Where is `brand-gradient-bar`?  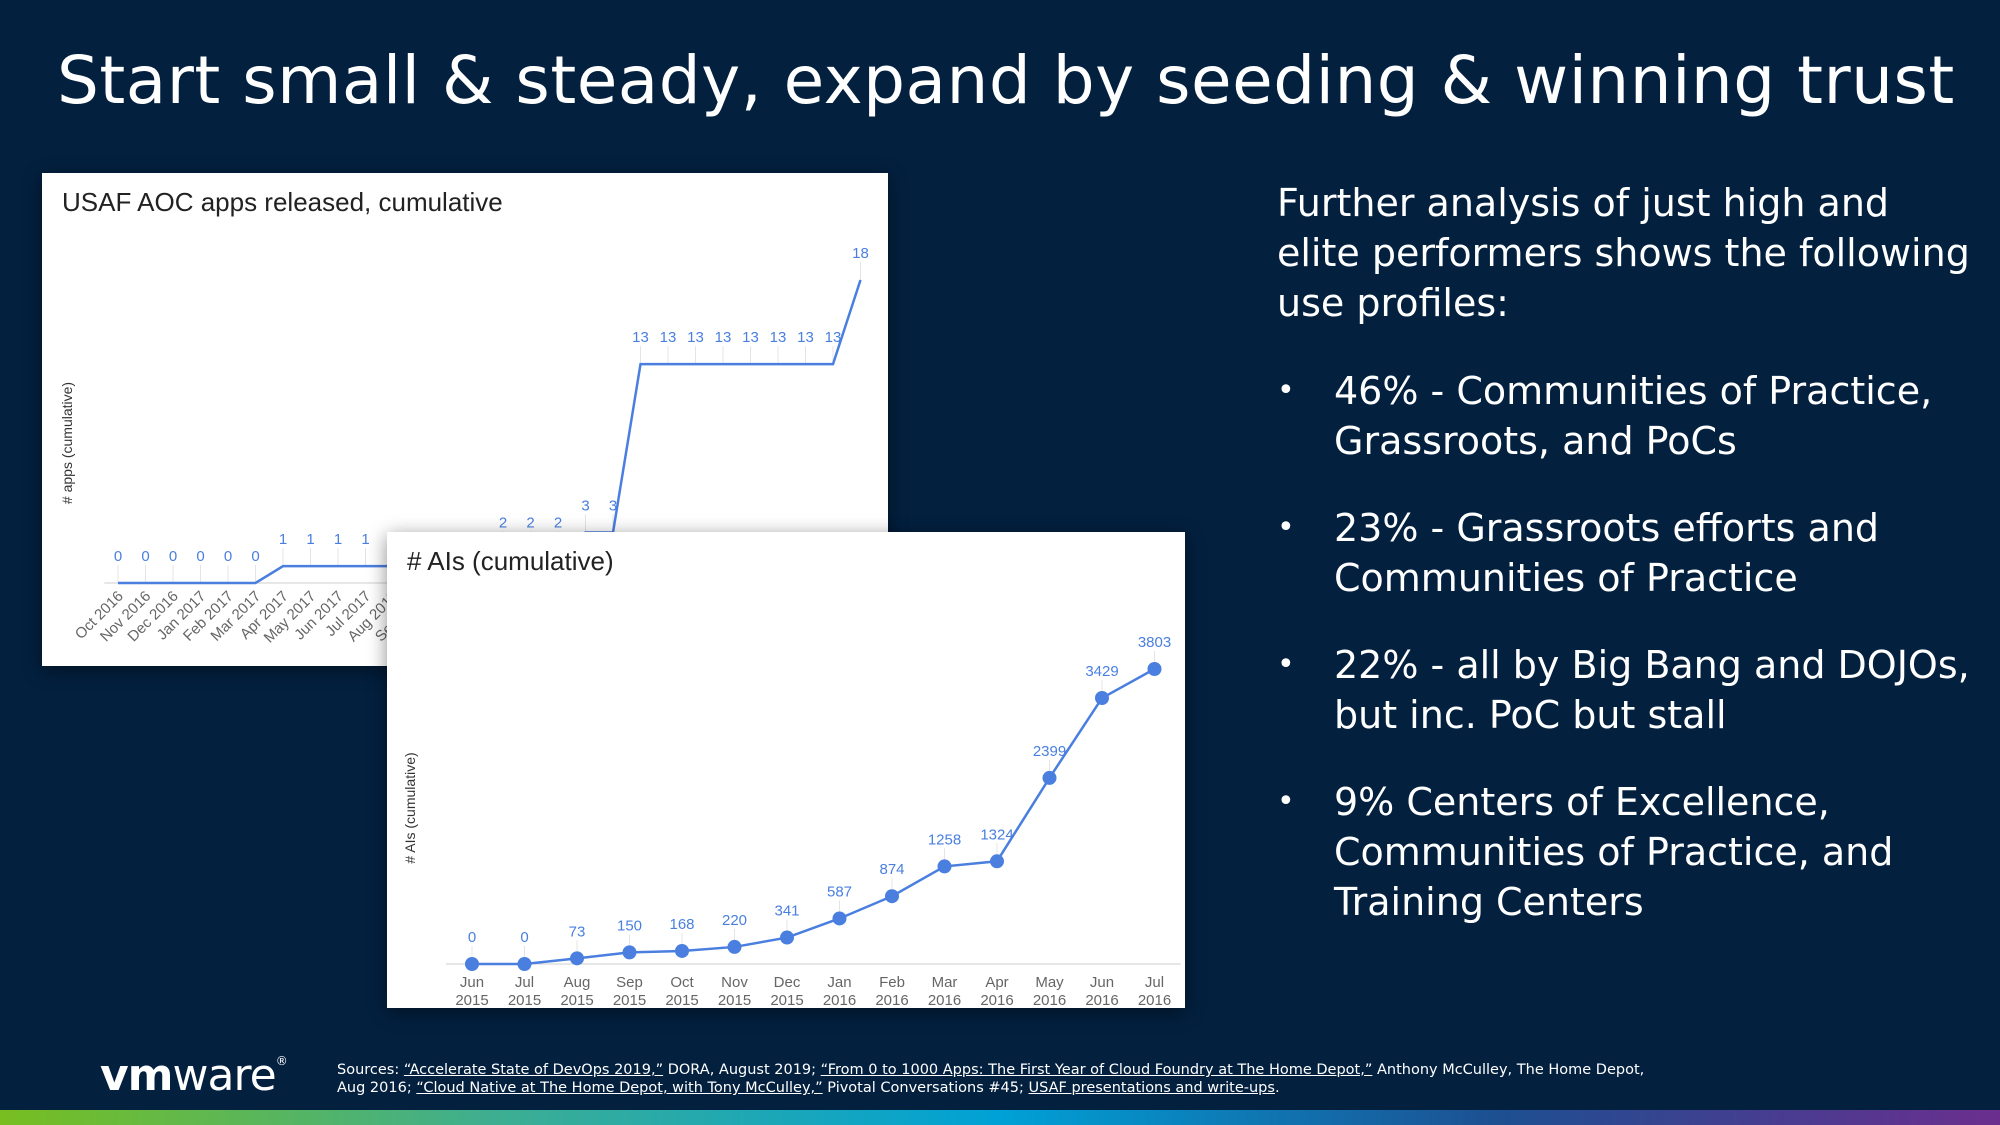
brand-gradient-bar is located at coordinates (1000, 1117).